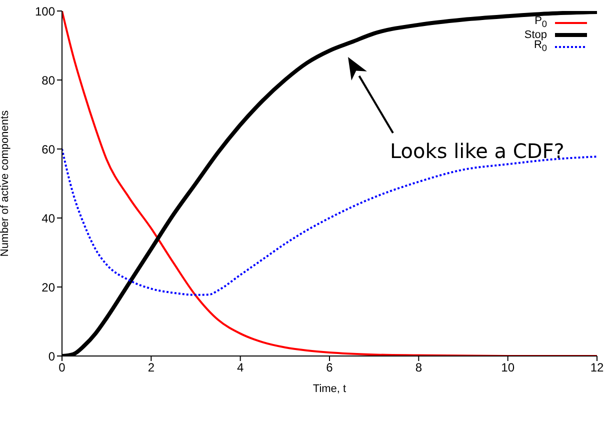  I want to click on y-tick-label: 20, so click(49, 287).